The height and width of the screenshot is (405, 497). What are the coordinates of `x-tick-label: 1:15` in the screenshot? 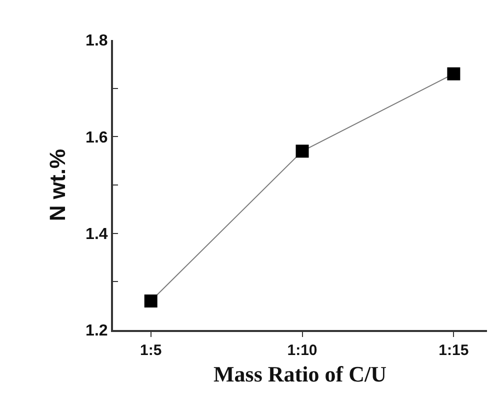 It's located at (453, 350).